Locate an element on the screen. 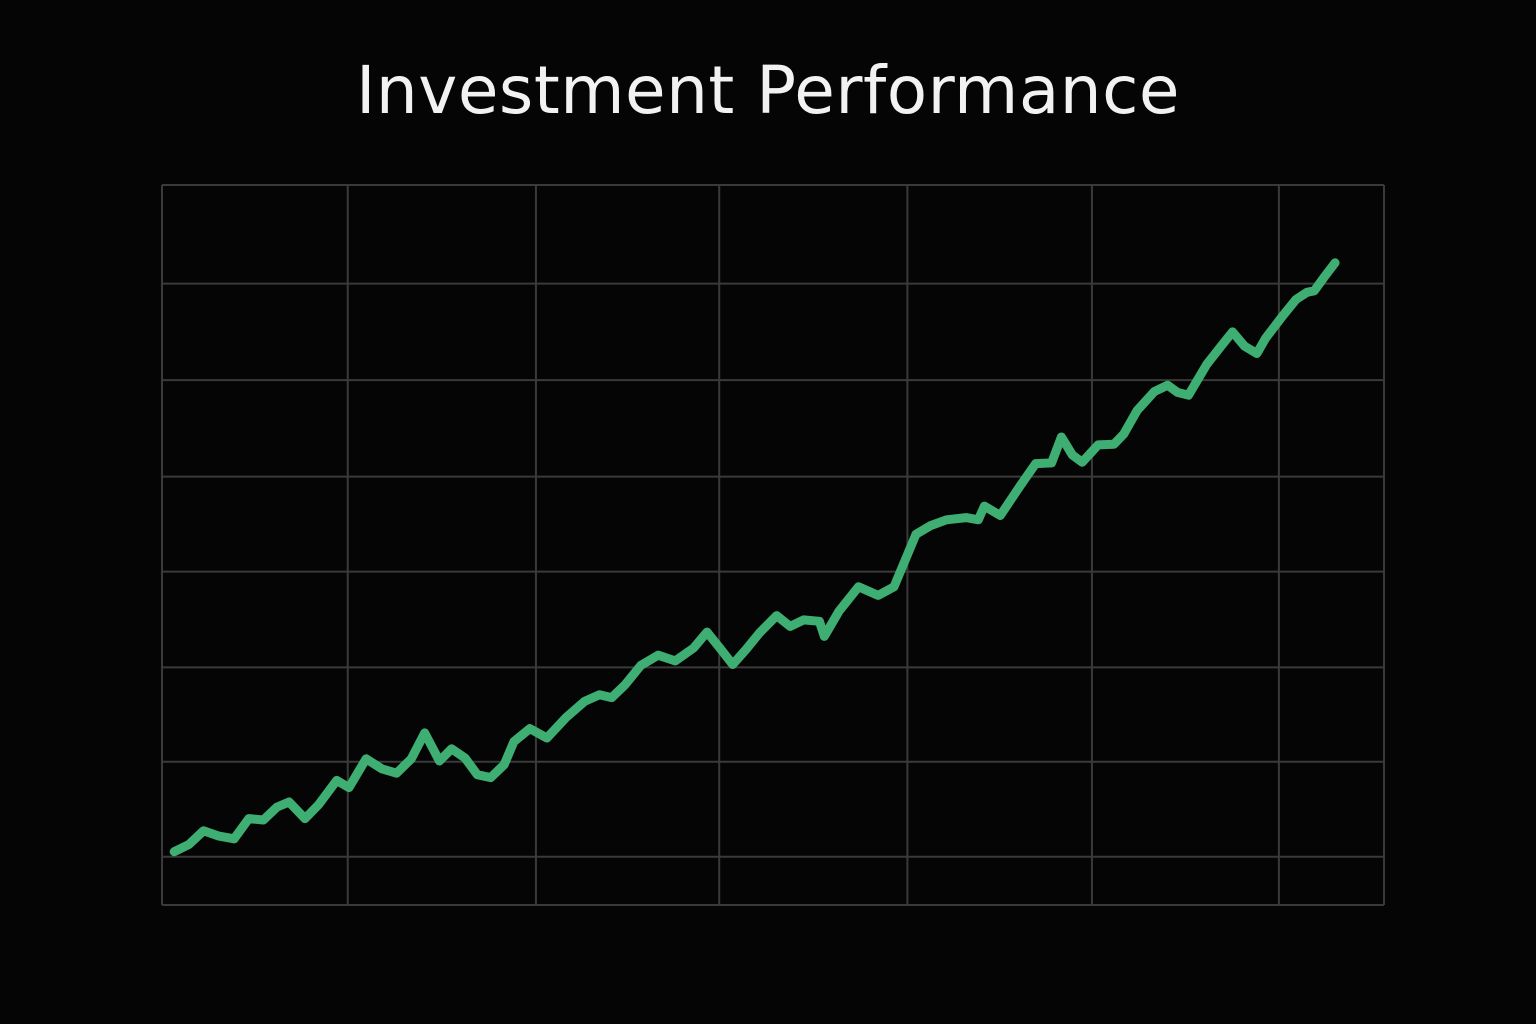 The height and width of the screenshot is (1024, 1536). chart-title: Investment Performance is located at coordinates (768, 90).